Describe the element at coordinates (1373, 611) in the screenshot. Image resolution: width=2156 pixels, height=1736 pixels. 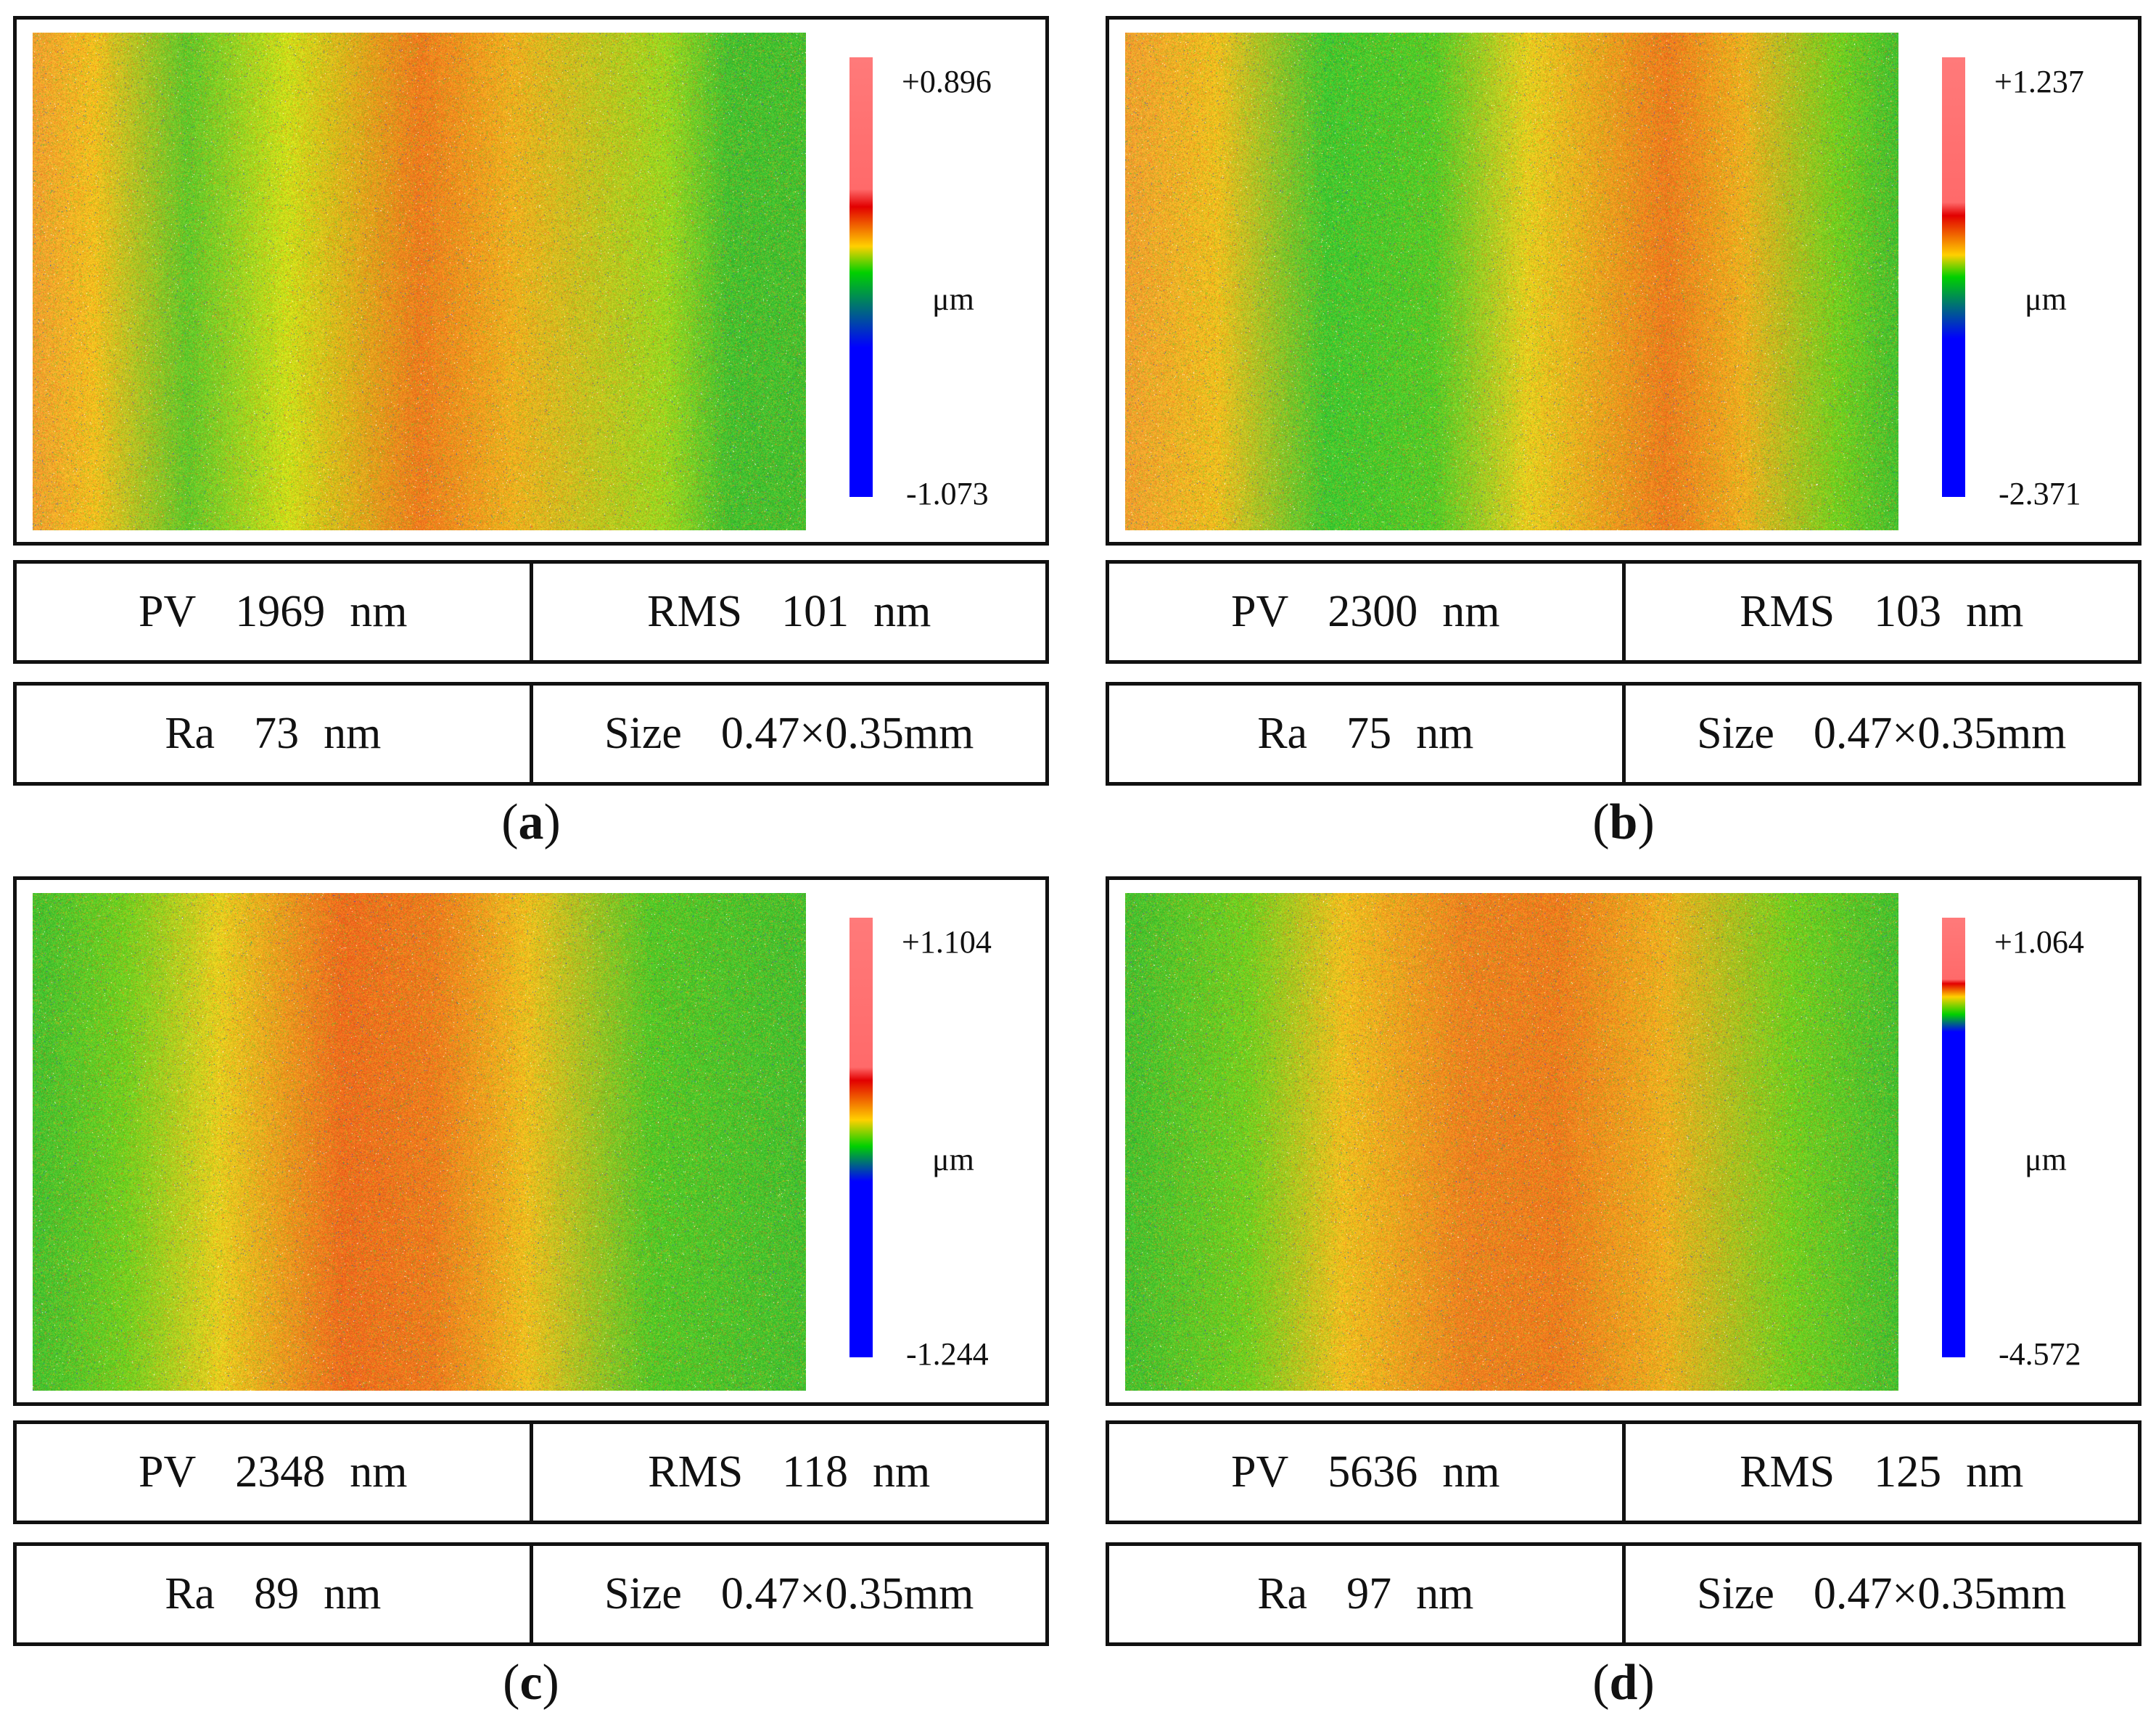
I see `pv-value: 2300` at that location.